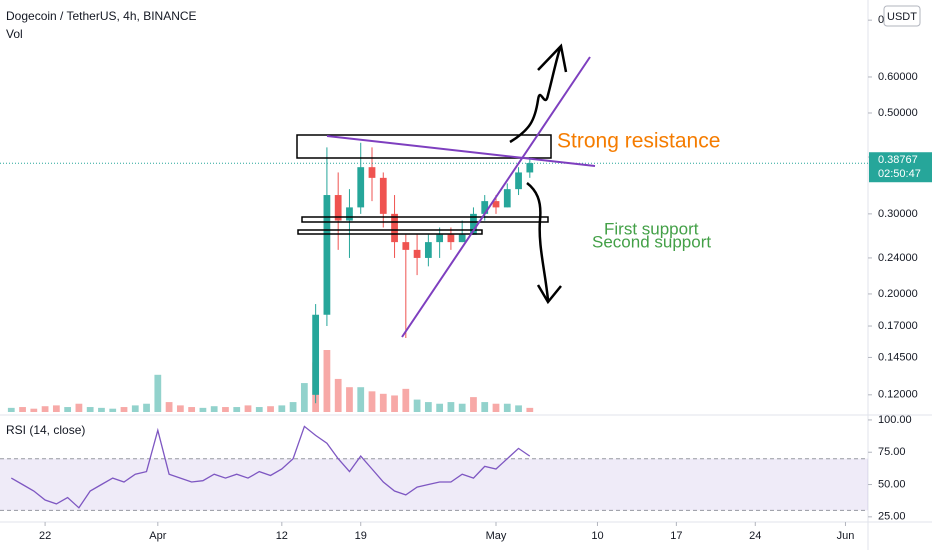  Describe the element at coordinates (898, 294) in the screenshot. I see `y-tick-label: 0.20000` at that location.